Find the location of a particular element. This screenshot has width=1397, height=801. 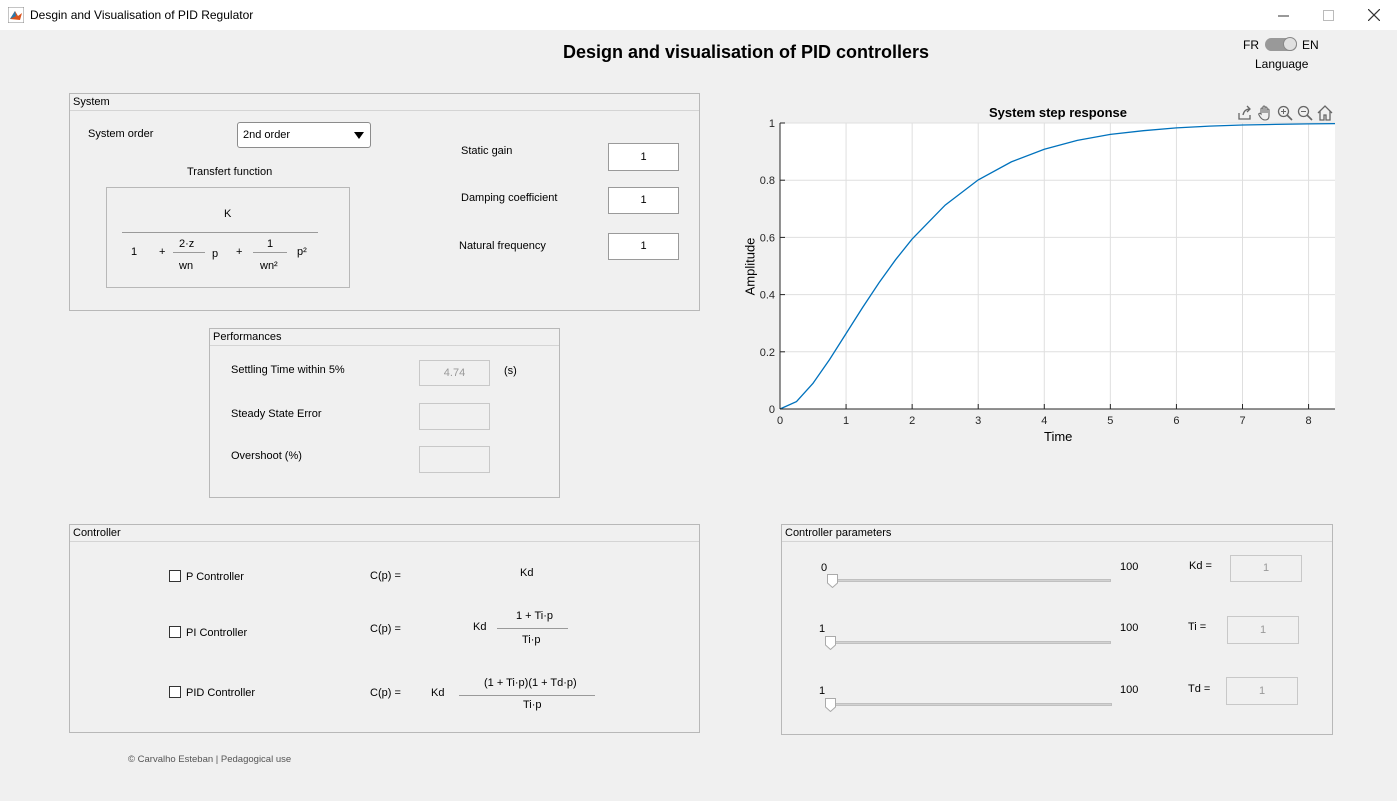

pi-controller-cp: C(p) = is located at coordinates (385, 629).